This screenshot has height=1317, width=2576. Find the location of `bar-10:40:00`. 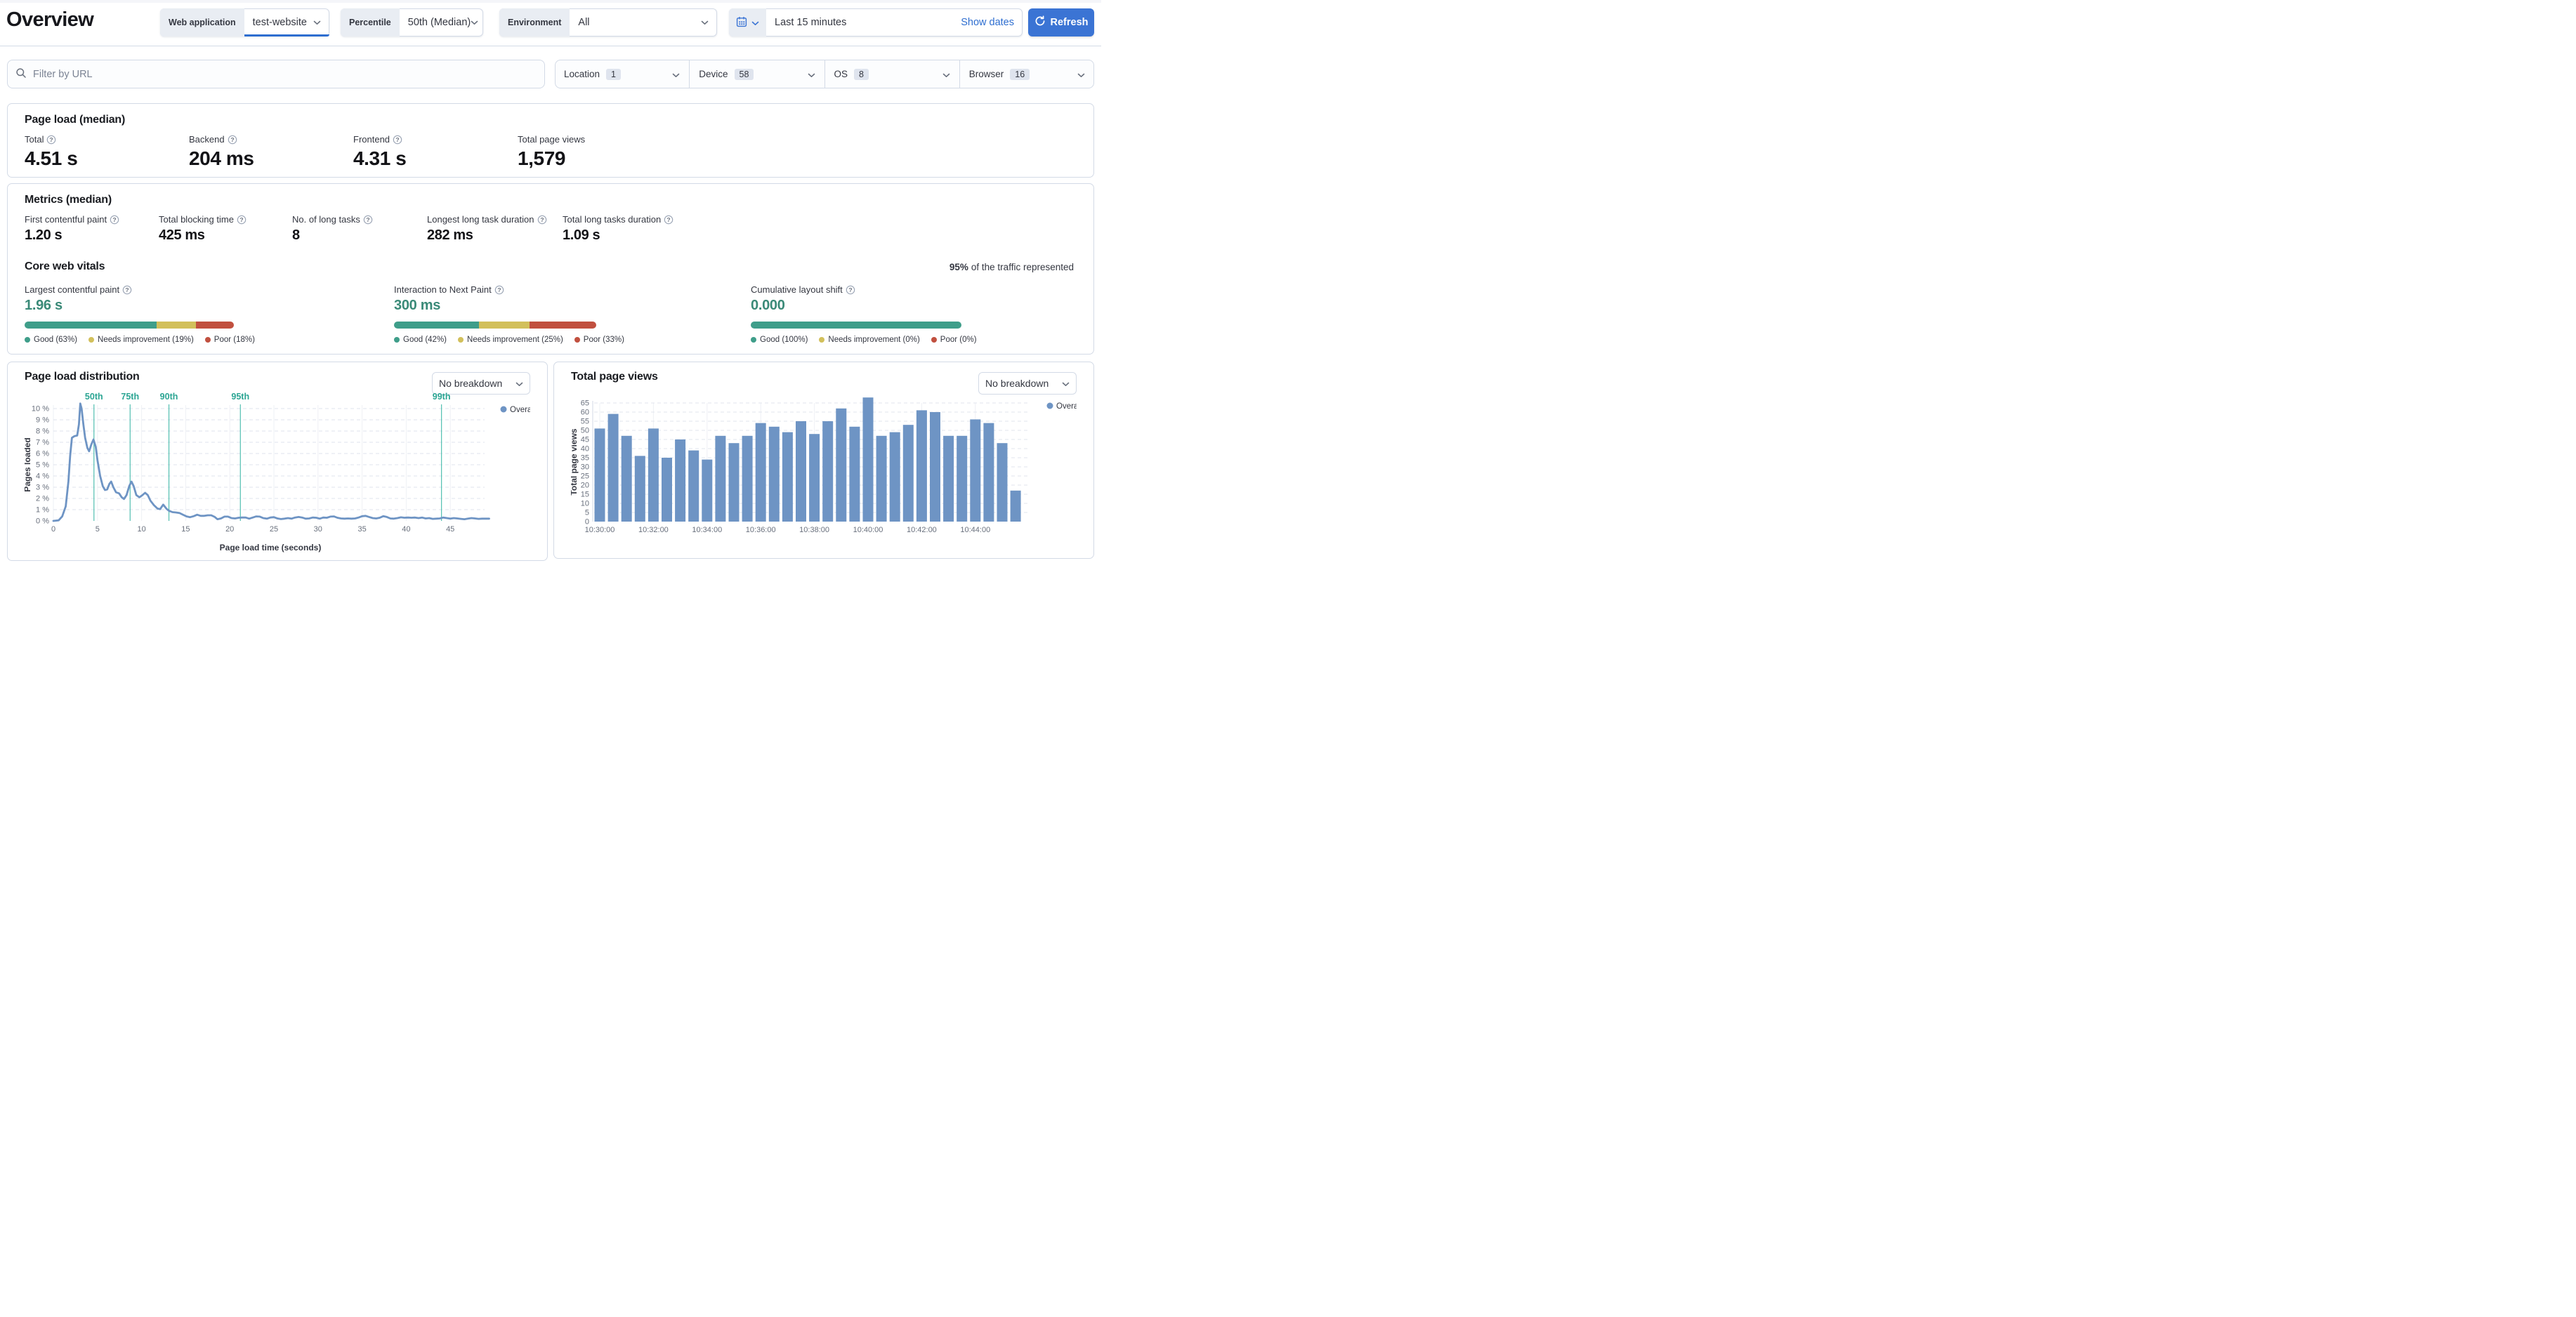

bar-10:40:00 is located at coordinates (868, 459).